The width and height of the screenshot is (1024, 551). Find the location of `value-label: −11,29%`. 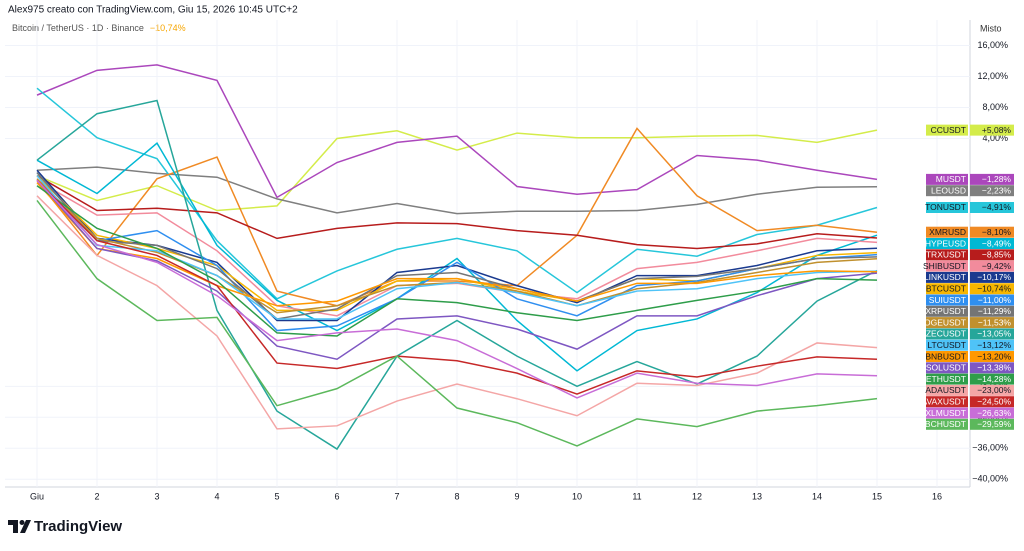

value-label: −11,29% is located at coordinates (995, 311).